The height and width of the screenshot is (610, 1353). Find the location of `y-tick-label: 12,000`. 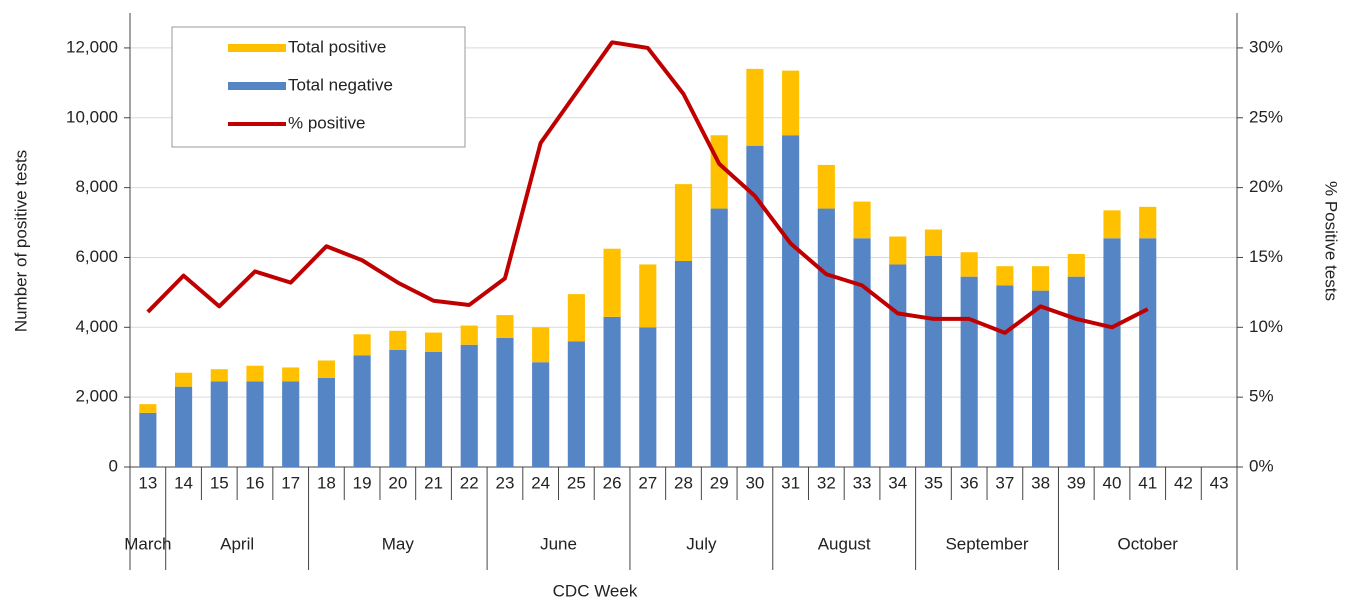

y-tick-label: 12,000 is located at coordinates (92, 46).